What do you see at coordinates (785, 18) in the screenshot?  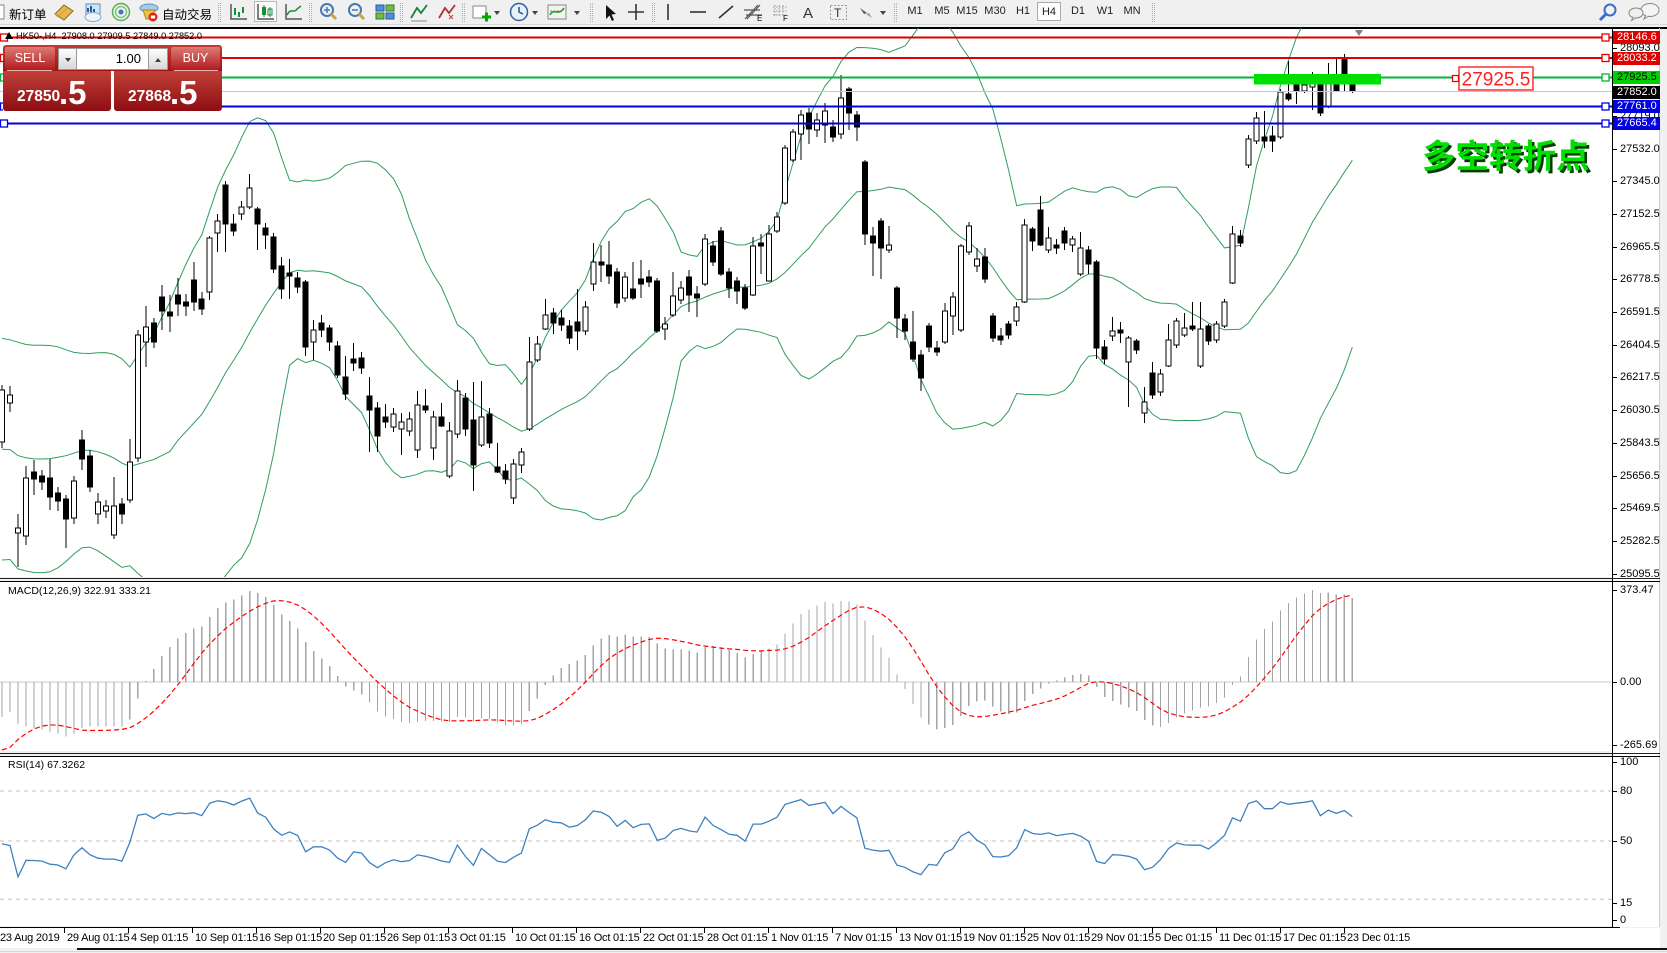 I see `svg-text: F` at bounding box center [785, 18].